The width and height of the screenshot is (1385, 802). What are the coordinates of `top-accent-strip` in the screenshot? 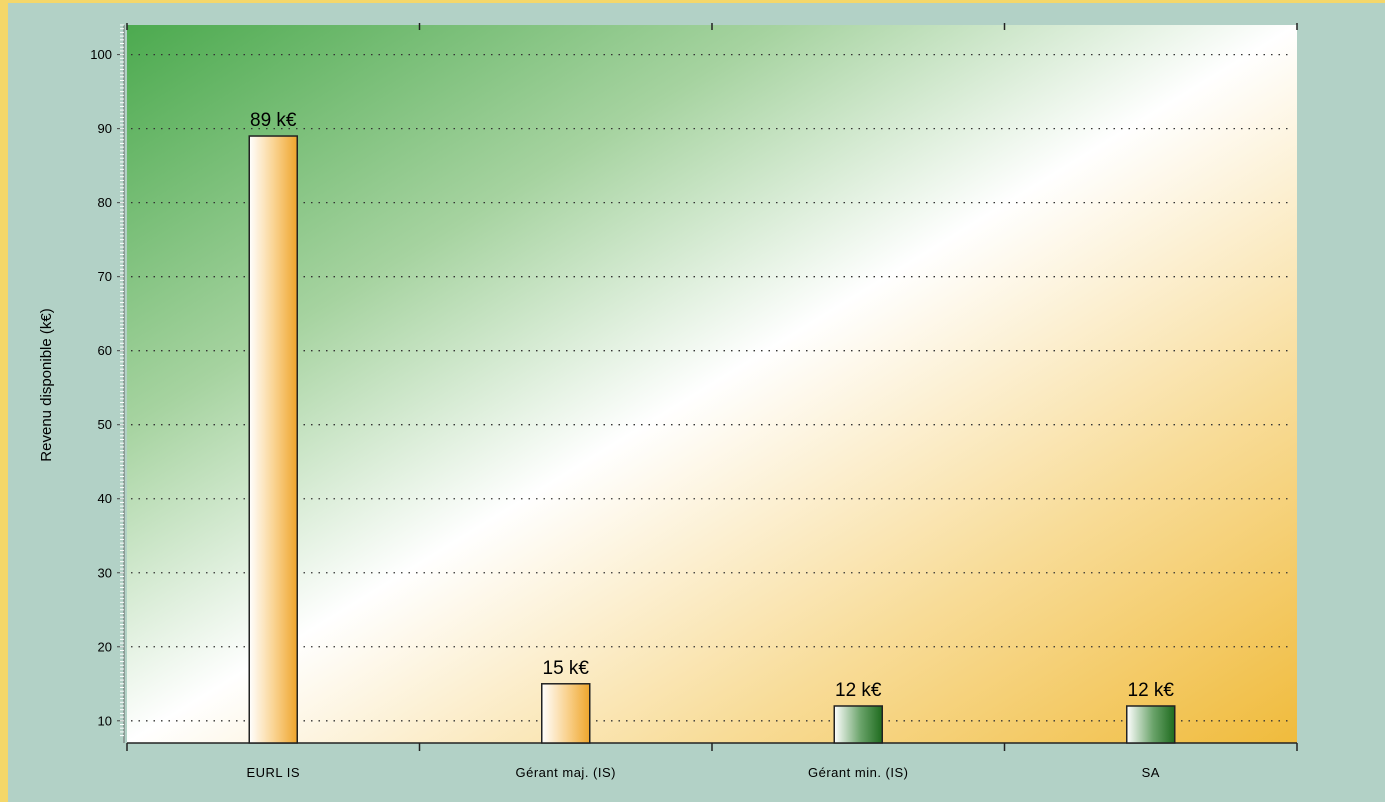 It's located at (692, 1).